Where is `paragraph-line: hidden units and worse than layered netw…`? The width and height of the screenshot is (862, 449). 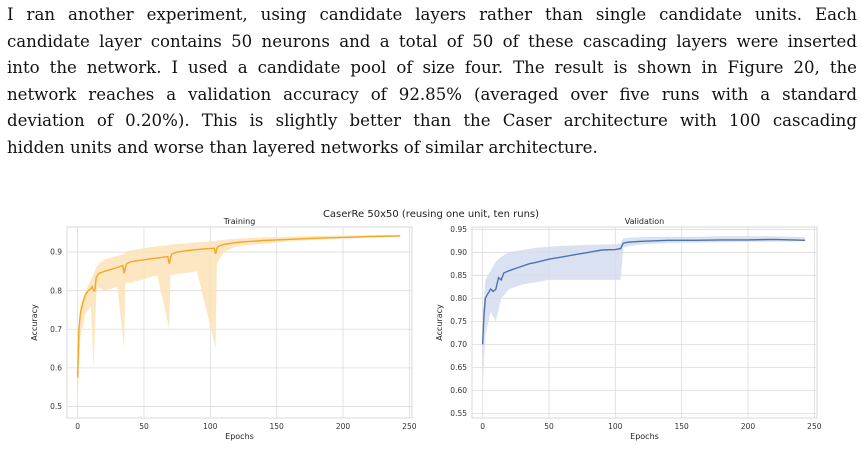
paragraph-line: hidden units and worse than layered netw… is located at coordinates (302, 147).